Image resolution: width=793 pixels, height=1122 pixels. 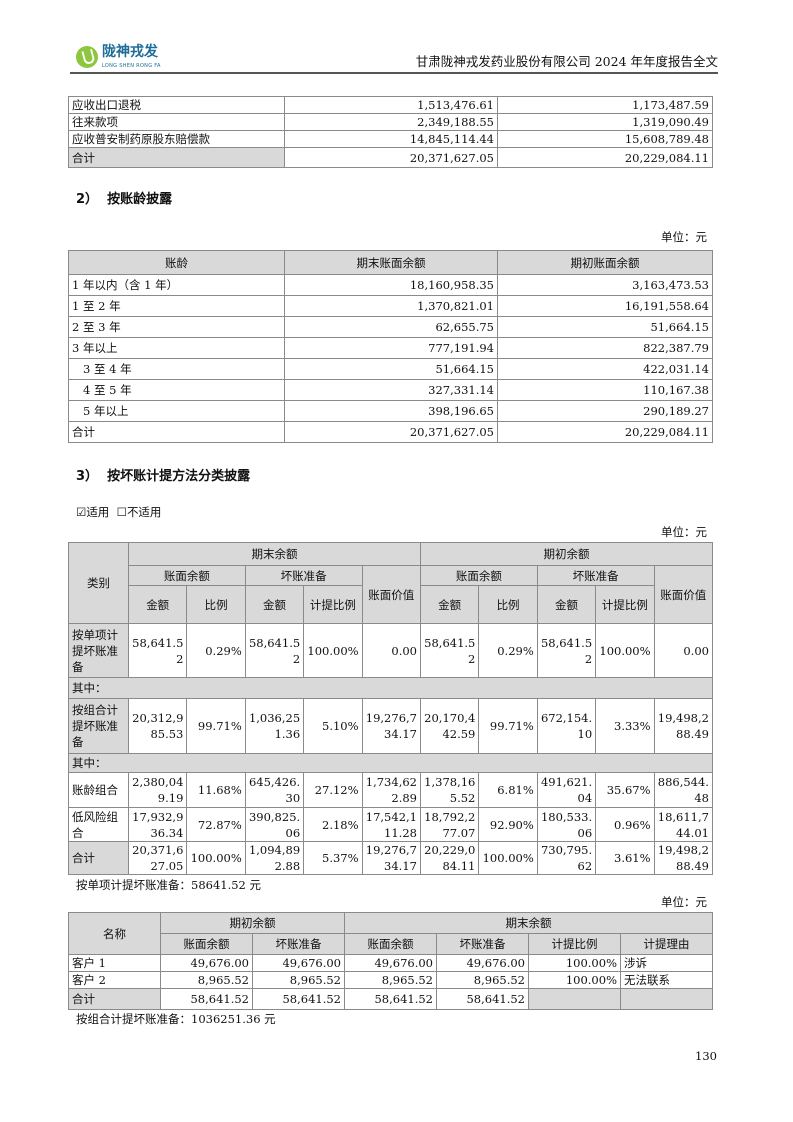 I want to click on bad-debt-header: 坏账准备, so click(x=595, y=575).